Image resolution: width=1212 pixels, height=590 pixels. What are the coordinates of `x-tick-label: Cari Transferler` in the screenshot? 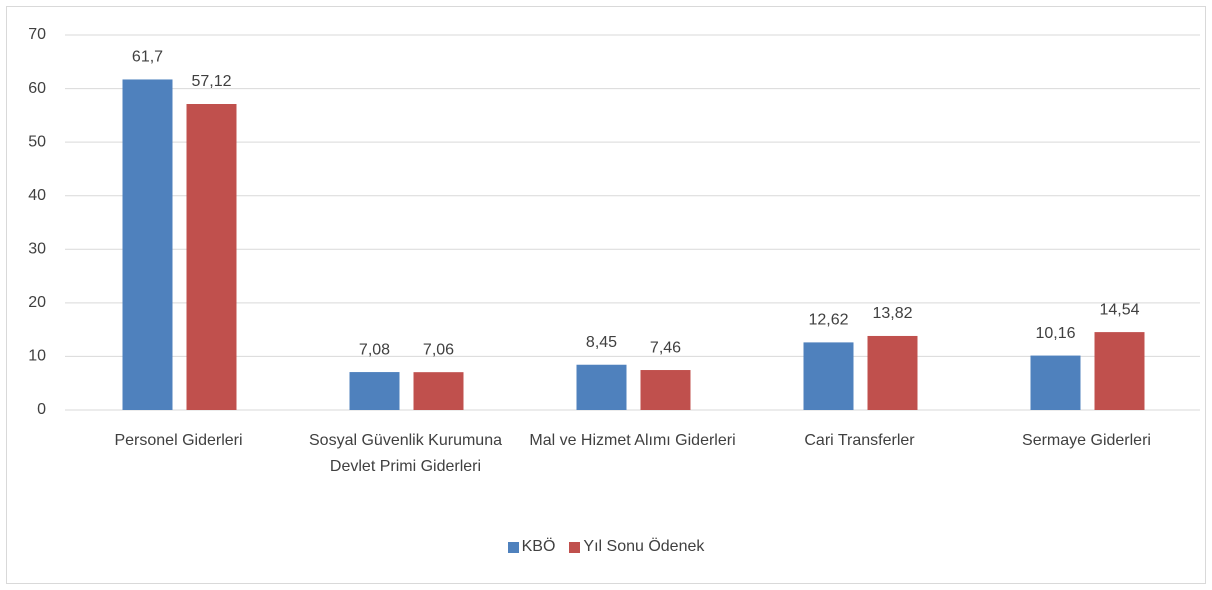 It's located at (859, 440).